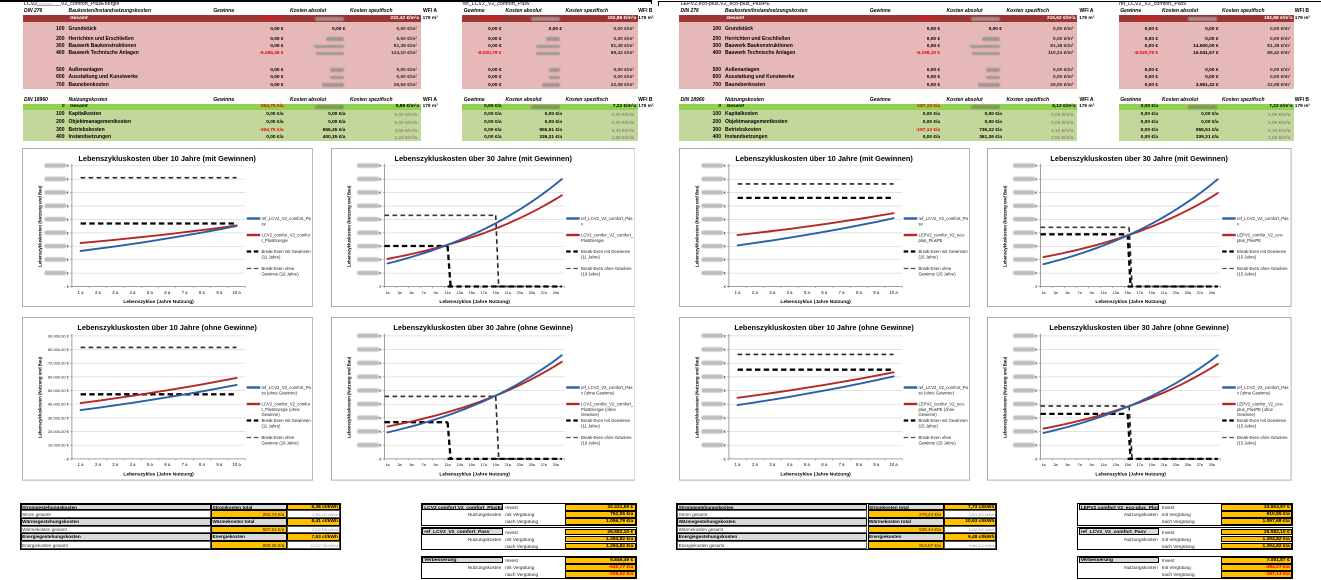 Image resolution: width=1321 pixels, height=580 pixels. I want to click on svg-text: 15a, so click(471, 292).